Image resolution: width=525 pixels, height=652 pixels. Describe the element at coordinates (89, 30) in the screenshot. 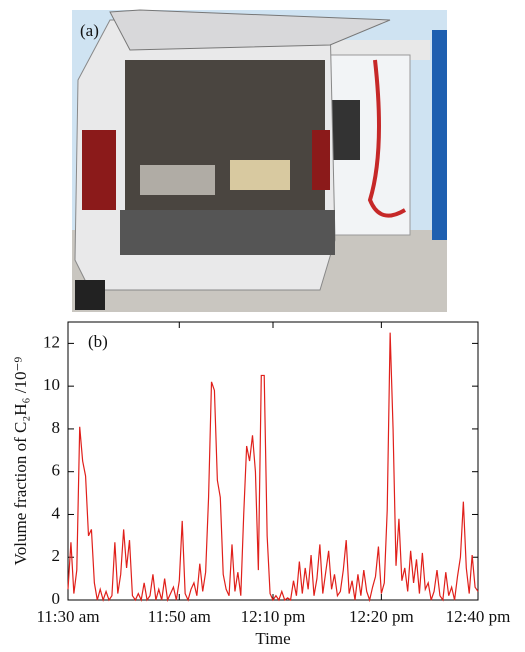

I see `panel-label: (a)` at that location.